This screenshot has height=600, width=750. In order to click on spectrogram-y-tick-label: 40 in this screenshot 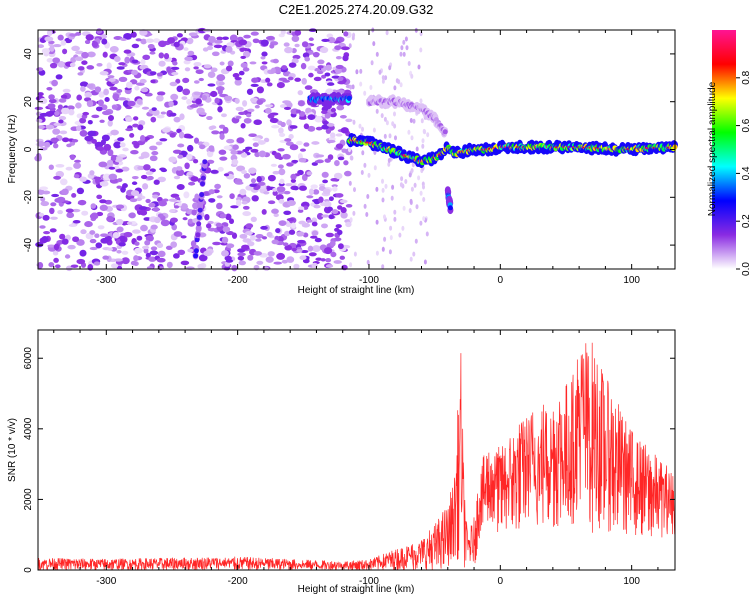, I will do `click(28, 54)`.